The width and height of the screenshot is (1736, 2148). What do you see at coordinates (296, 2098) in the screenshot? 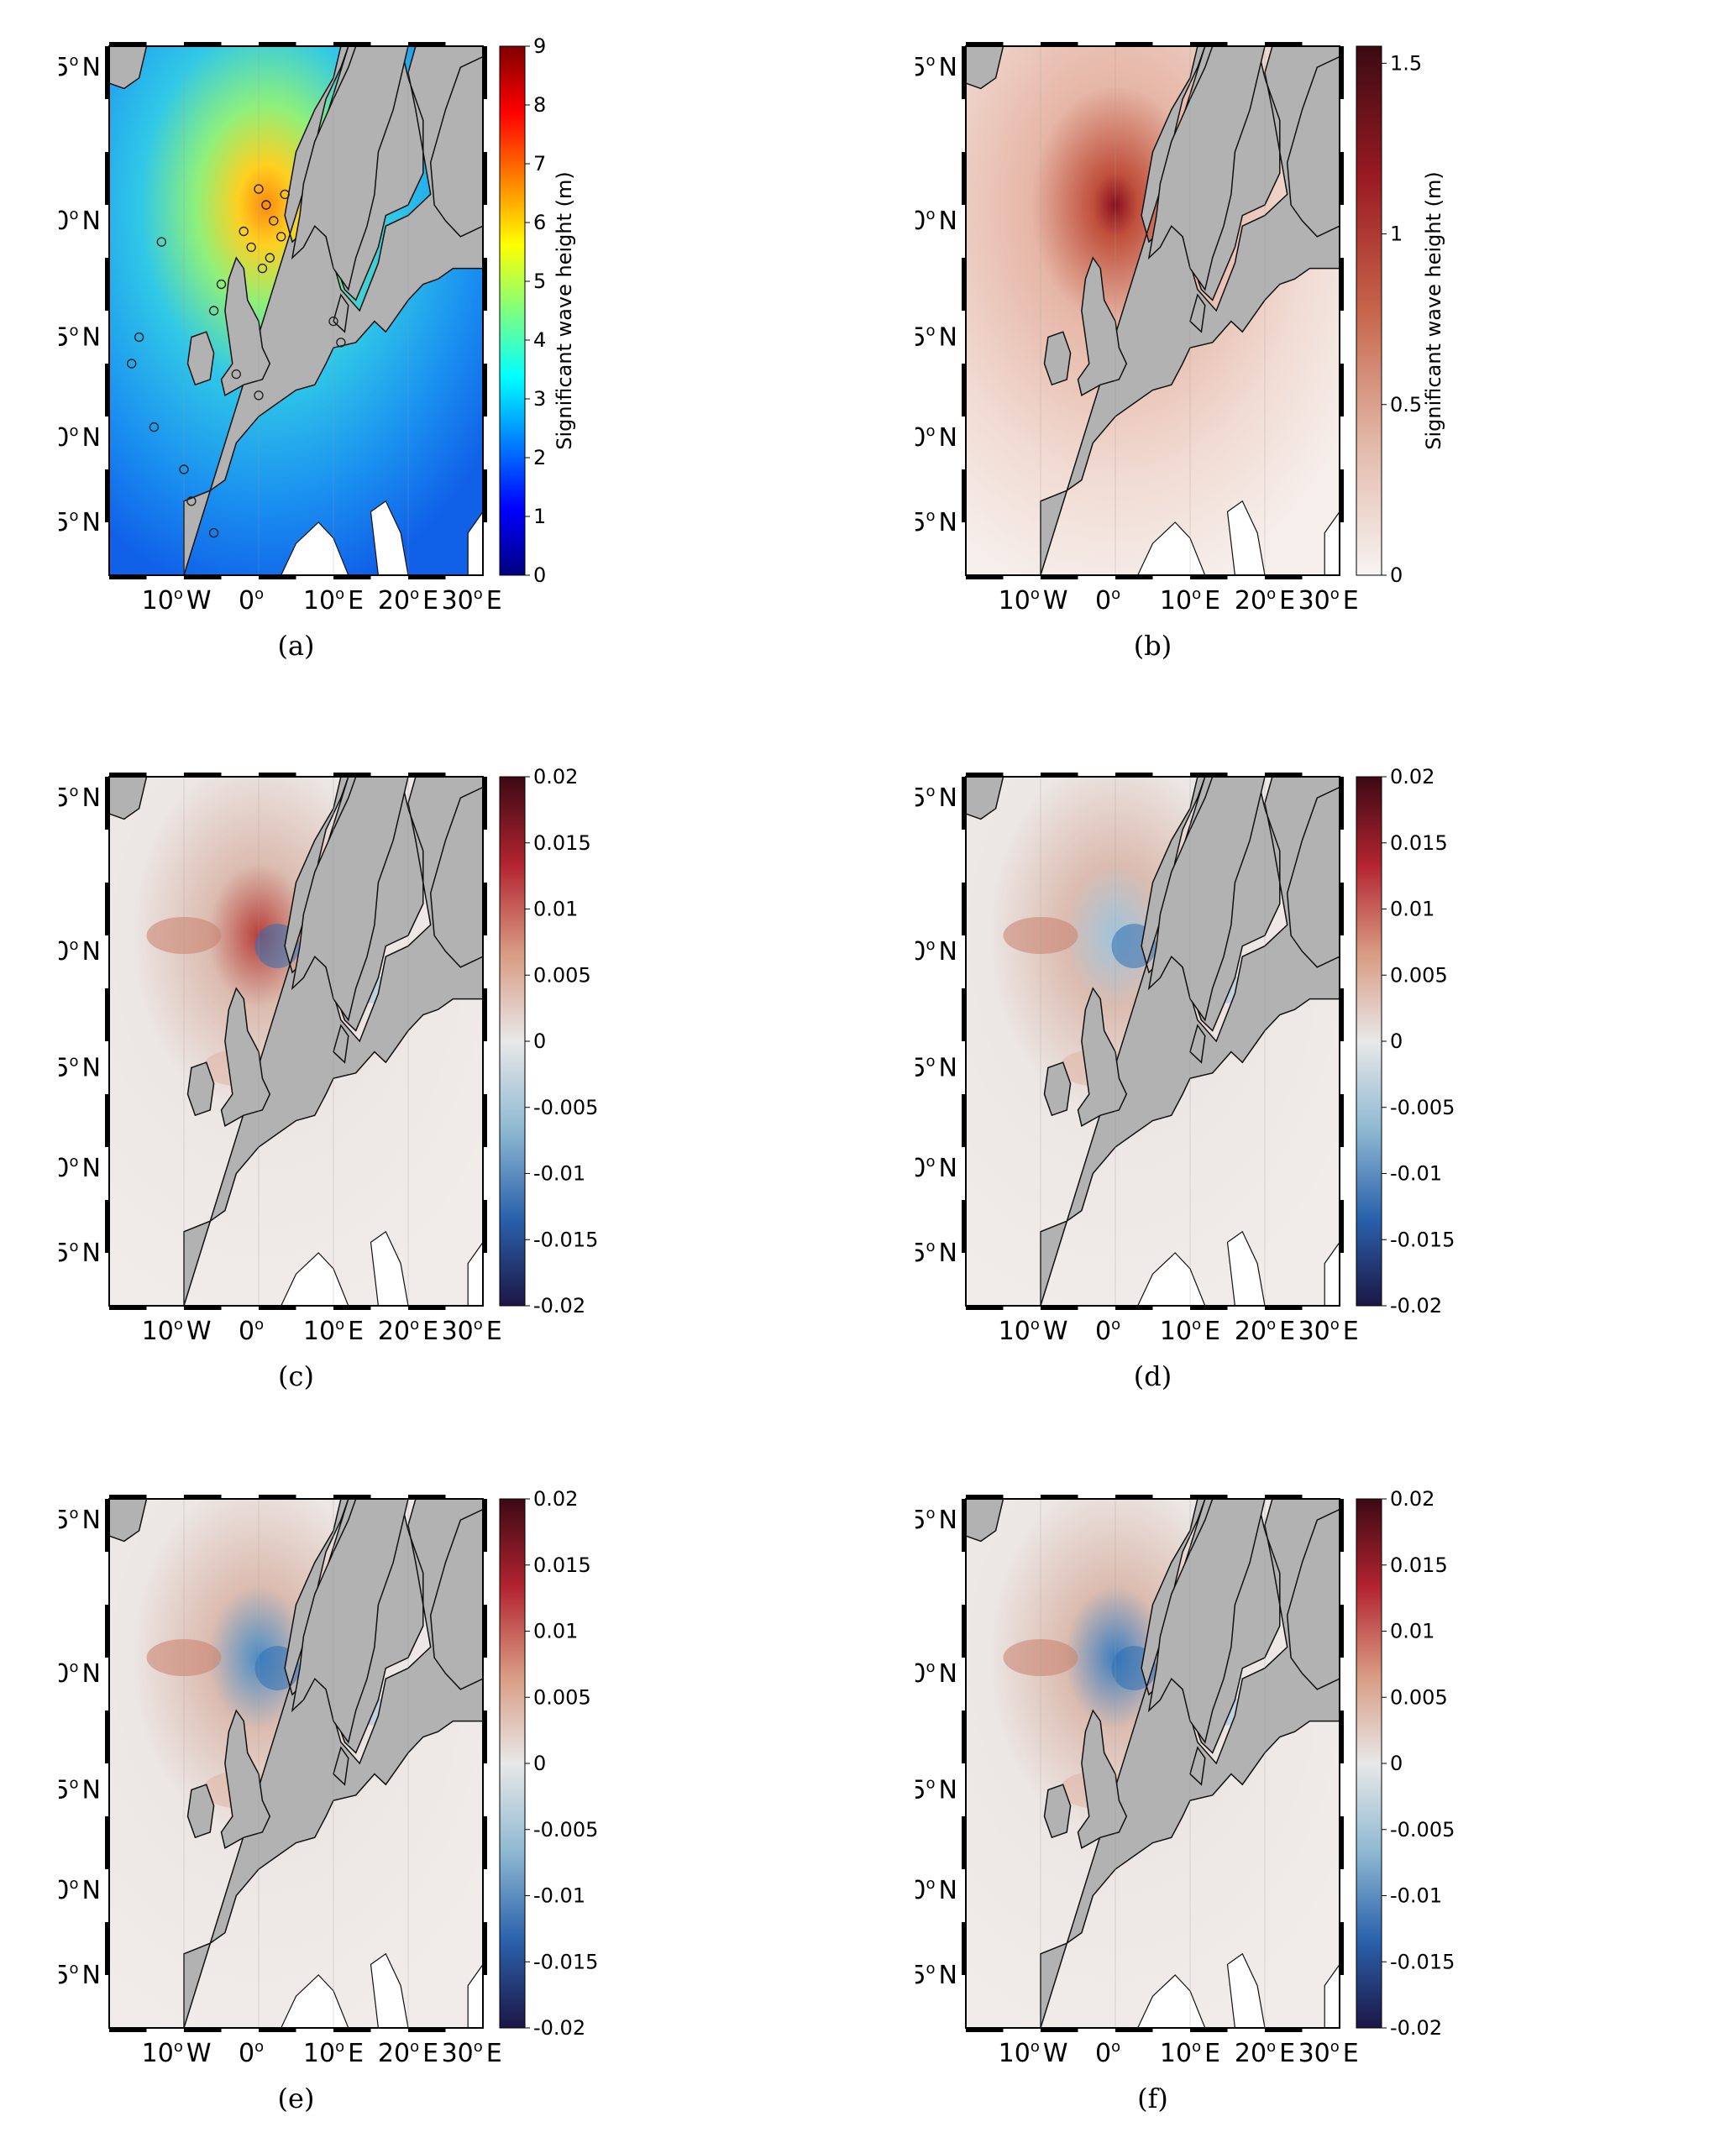
I see `panel-caption: (e)` at bounding box center [296, 2098].